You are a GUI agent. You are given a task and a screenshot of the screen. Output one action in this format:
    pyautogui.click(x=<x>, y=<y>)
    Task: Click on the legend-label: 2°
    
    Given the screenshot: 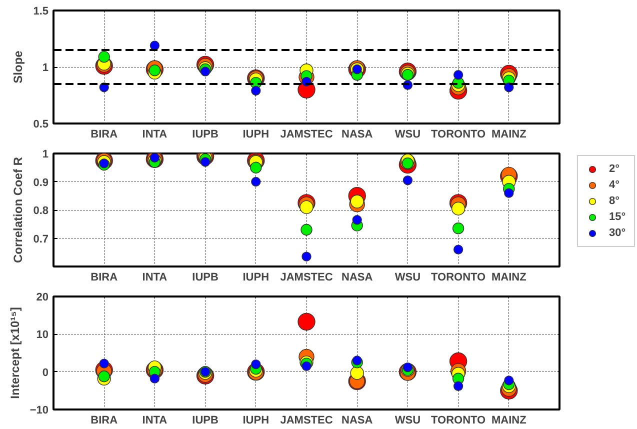 What is the action you would take?
    pyautogui.click(x=615, y=169)
    